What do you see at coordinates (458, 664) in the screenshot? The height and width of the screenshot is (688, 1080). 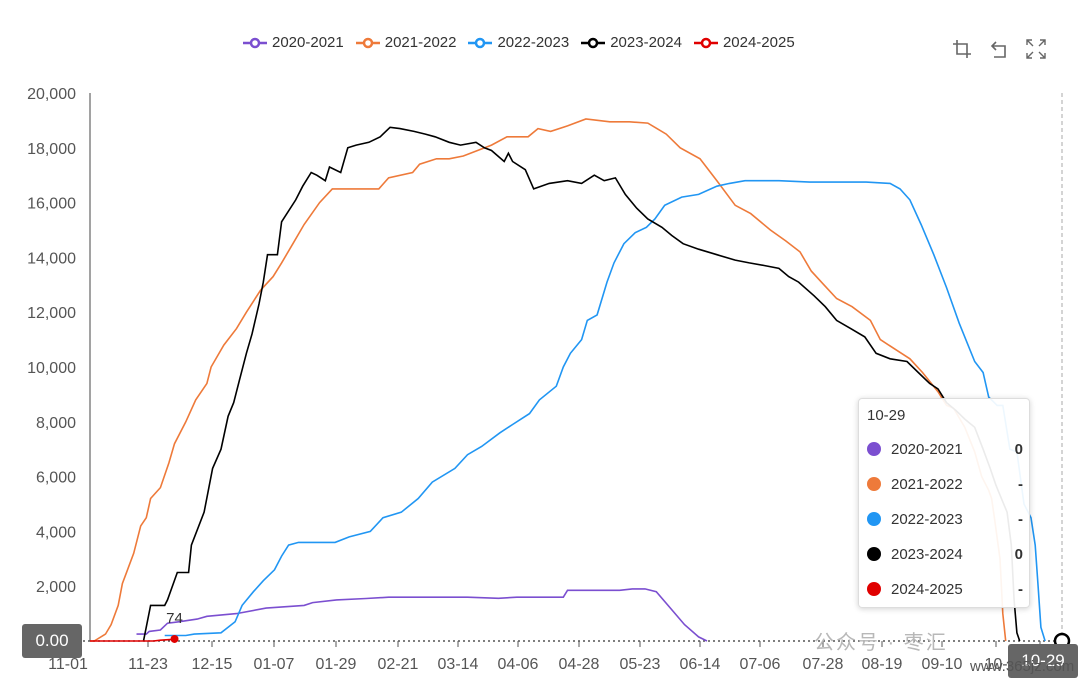 I see `x-tick-label: 03-14` at bounding box center [458, 664].